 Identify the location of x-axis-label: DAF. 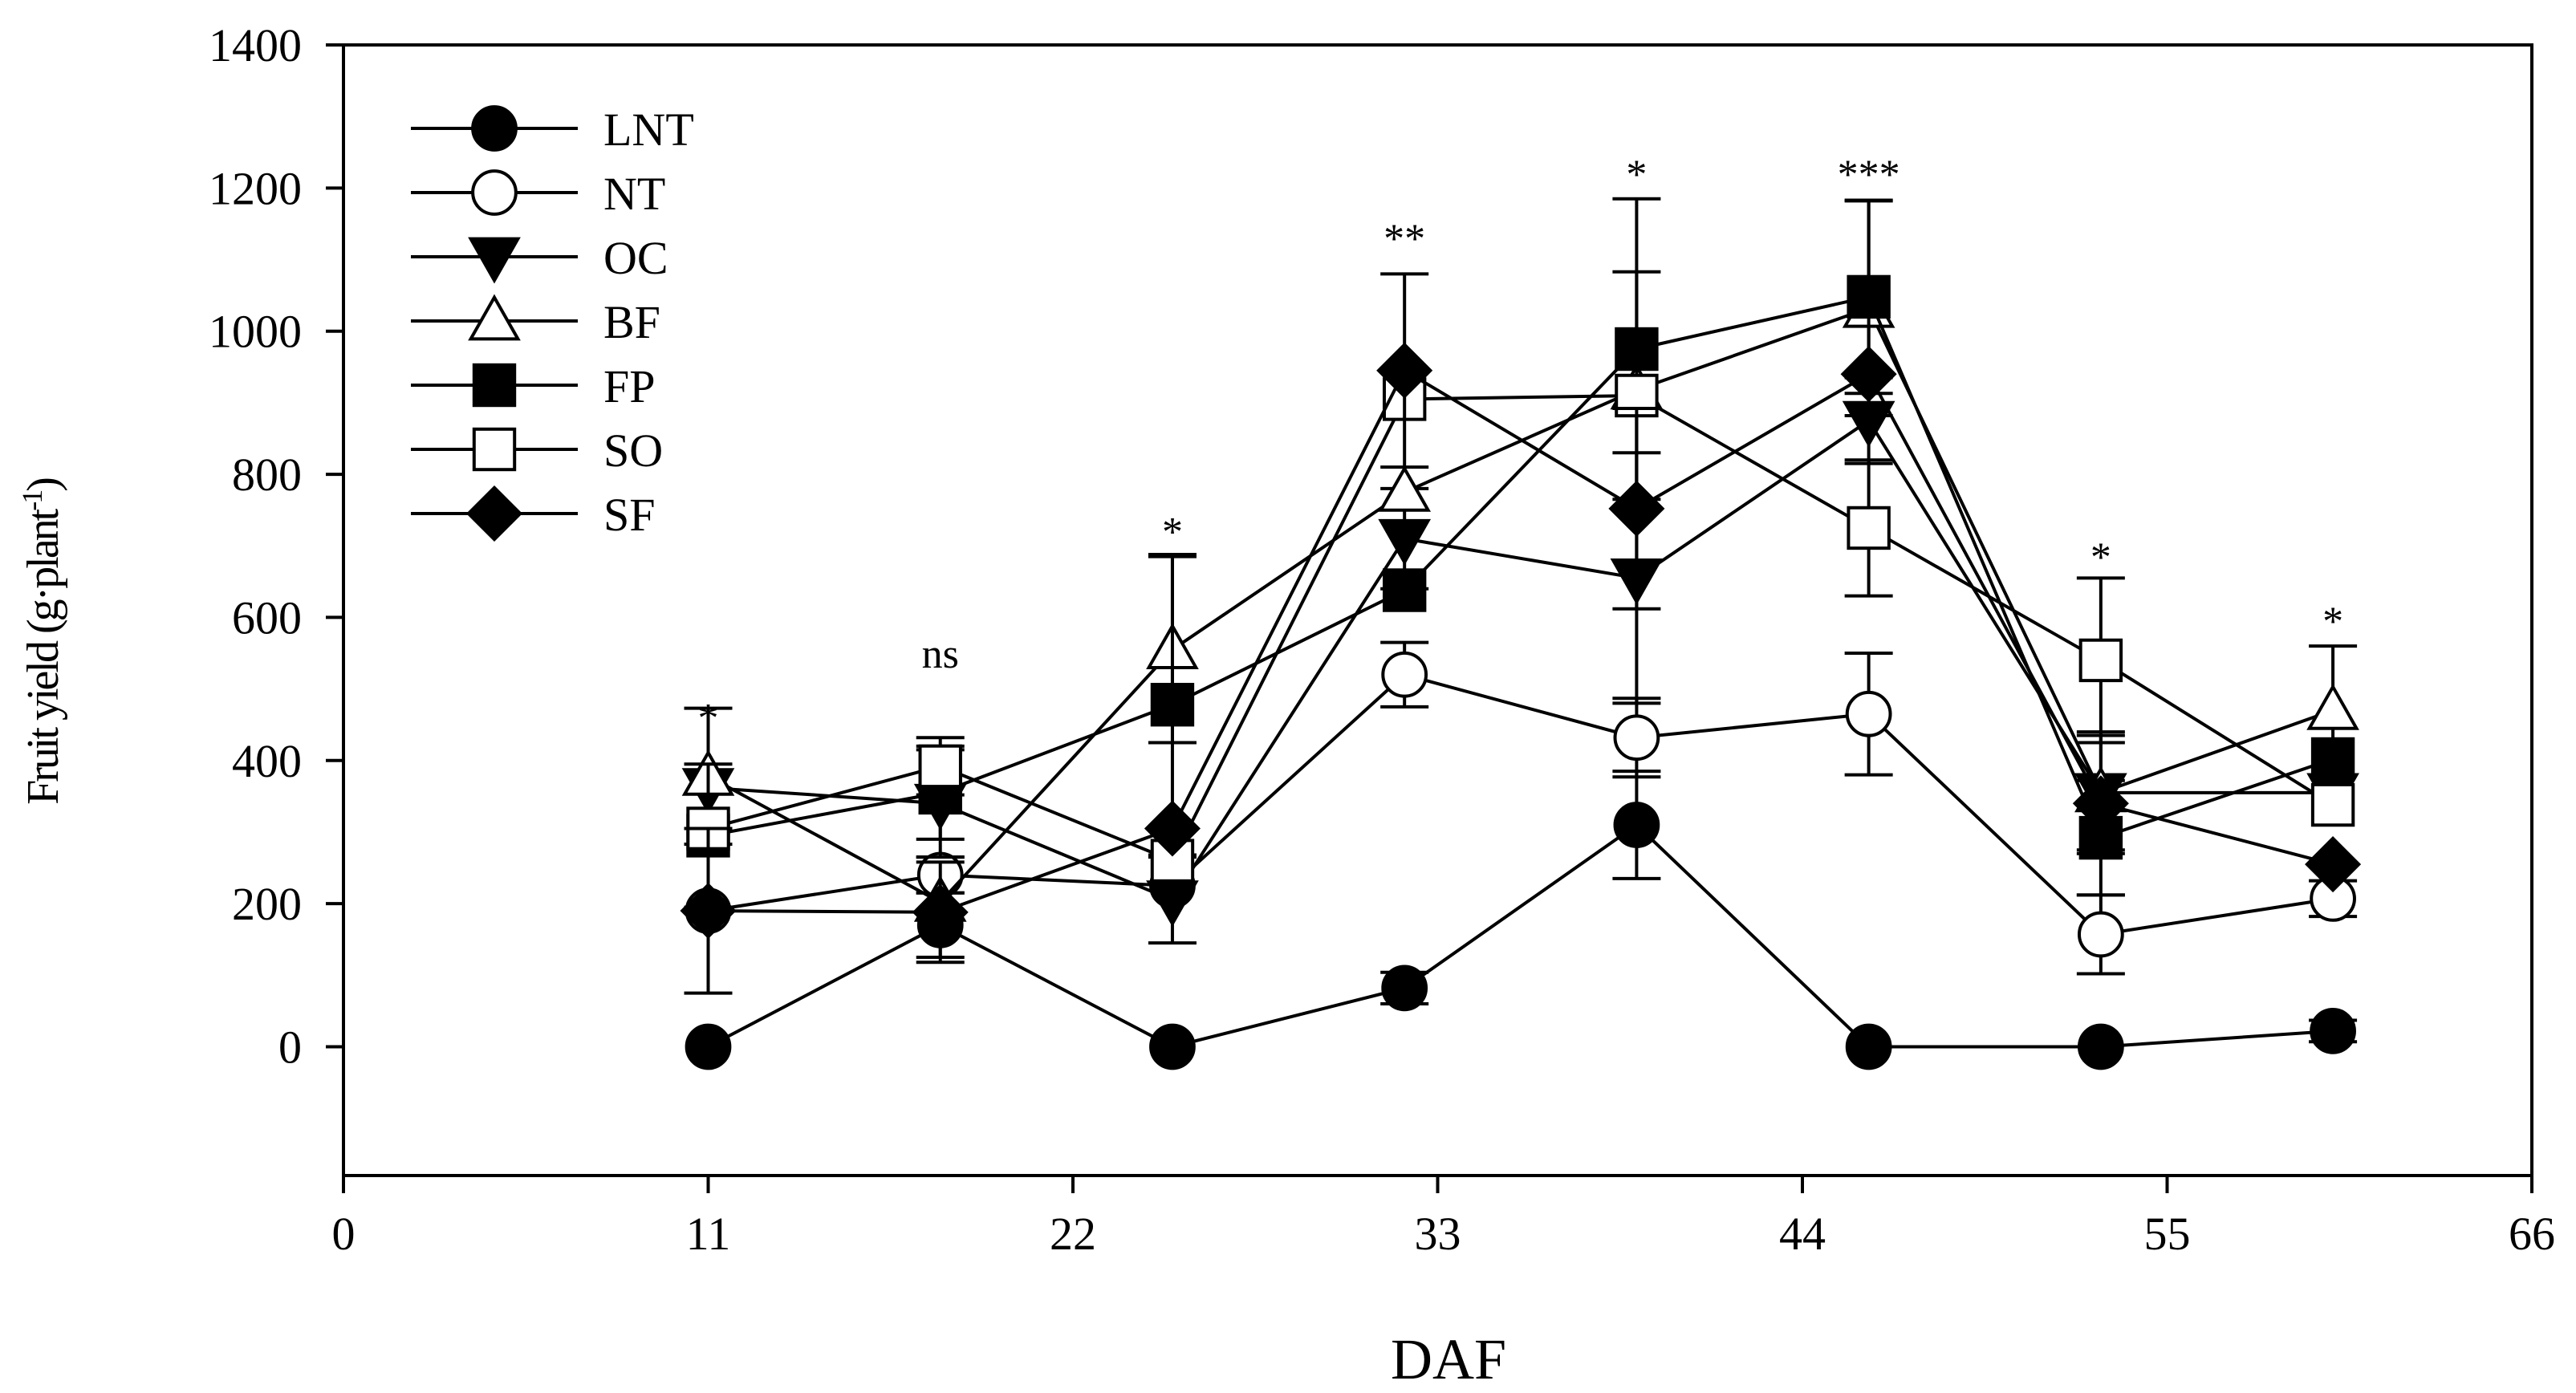
(1448, 1358).